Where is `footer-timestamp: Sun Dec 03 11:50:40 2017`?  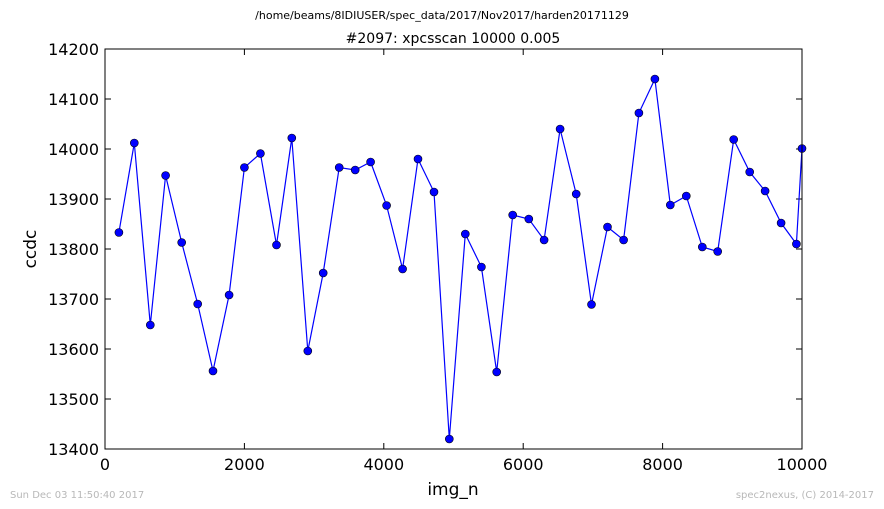 footer-timestamp: Sun Dec 03 11:50:40 2017 is located at coordinates (77, 495).